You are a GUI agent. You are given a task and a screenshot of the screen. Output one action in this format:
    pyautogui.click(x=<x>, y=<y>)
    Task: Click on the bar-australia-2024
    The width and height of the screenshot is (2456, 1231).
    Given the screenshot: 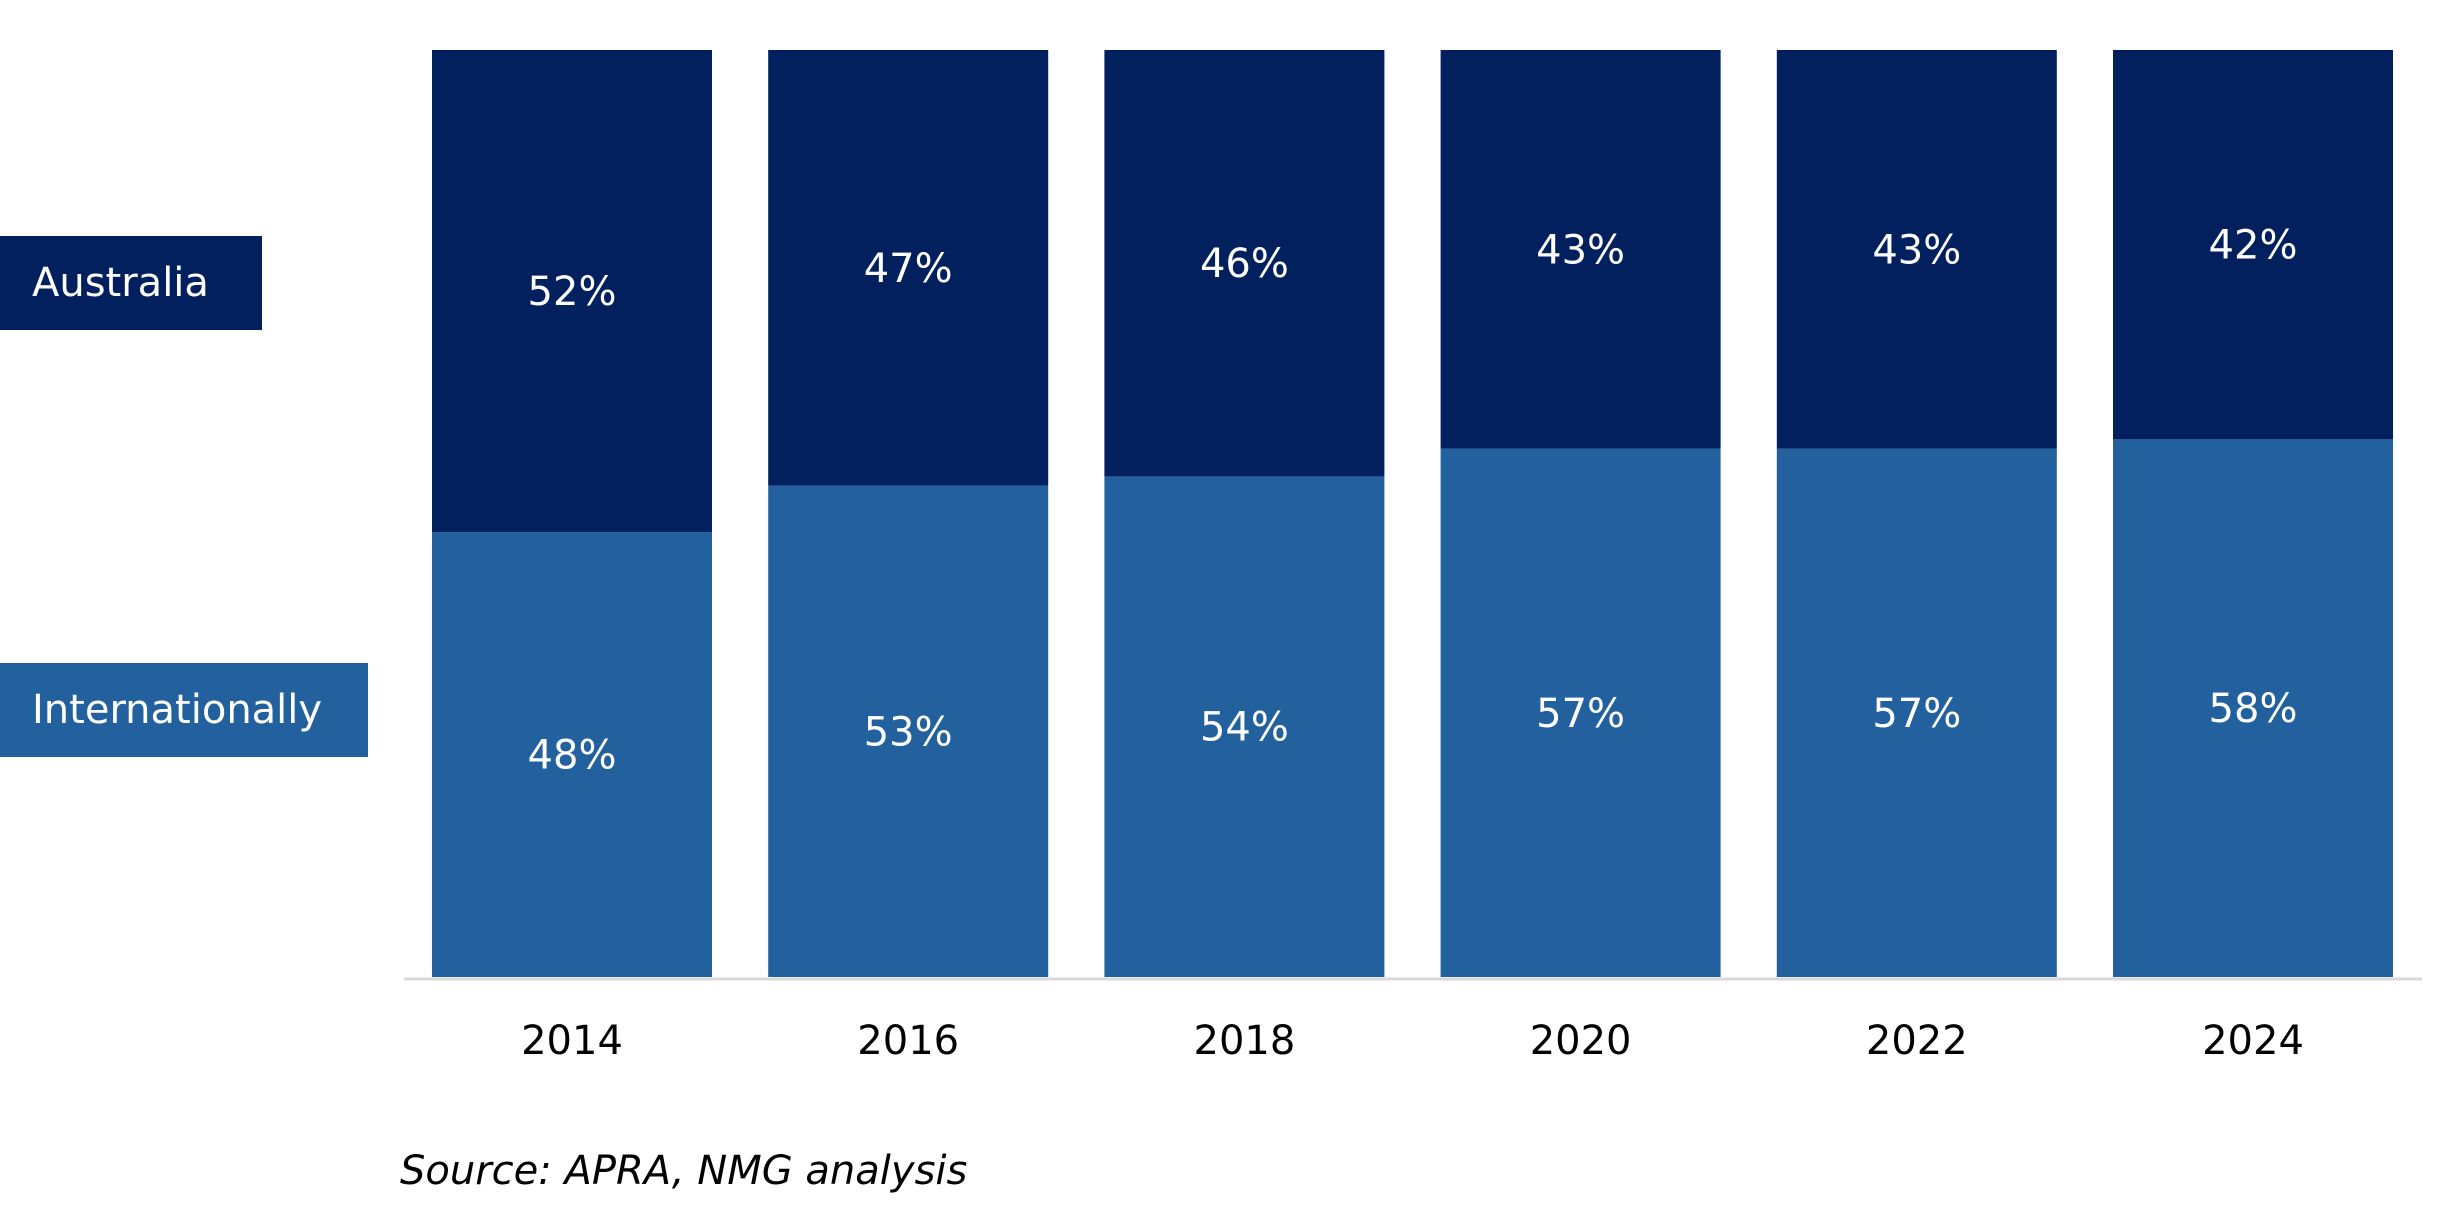 What is the action you would take?
    pyautogui.click(x=2253, y=245)
    